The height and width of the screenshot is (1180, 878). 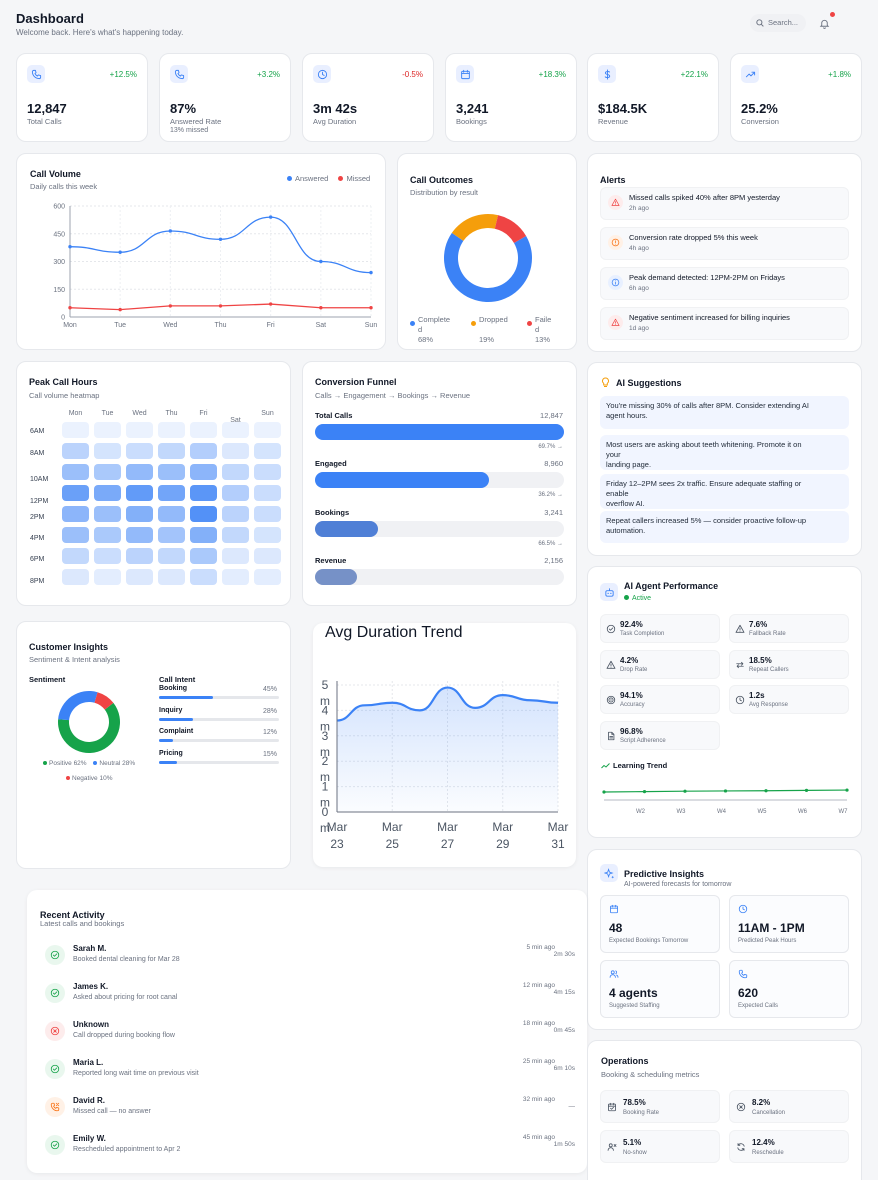 What do you see at coordinates (660, 924) in the screenshot?
I see `predictive-box: 48 Expected Bookings Tomorrow` at bounding box center [660, 924].